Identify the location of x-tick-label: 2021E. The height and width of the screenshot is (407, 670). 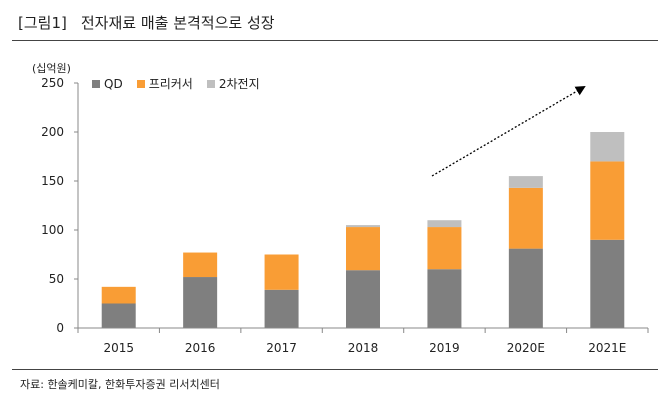
(607, 348).